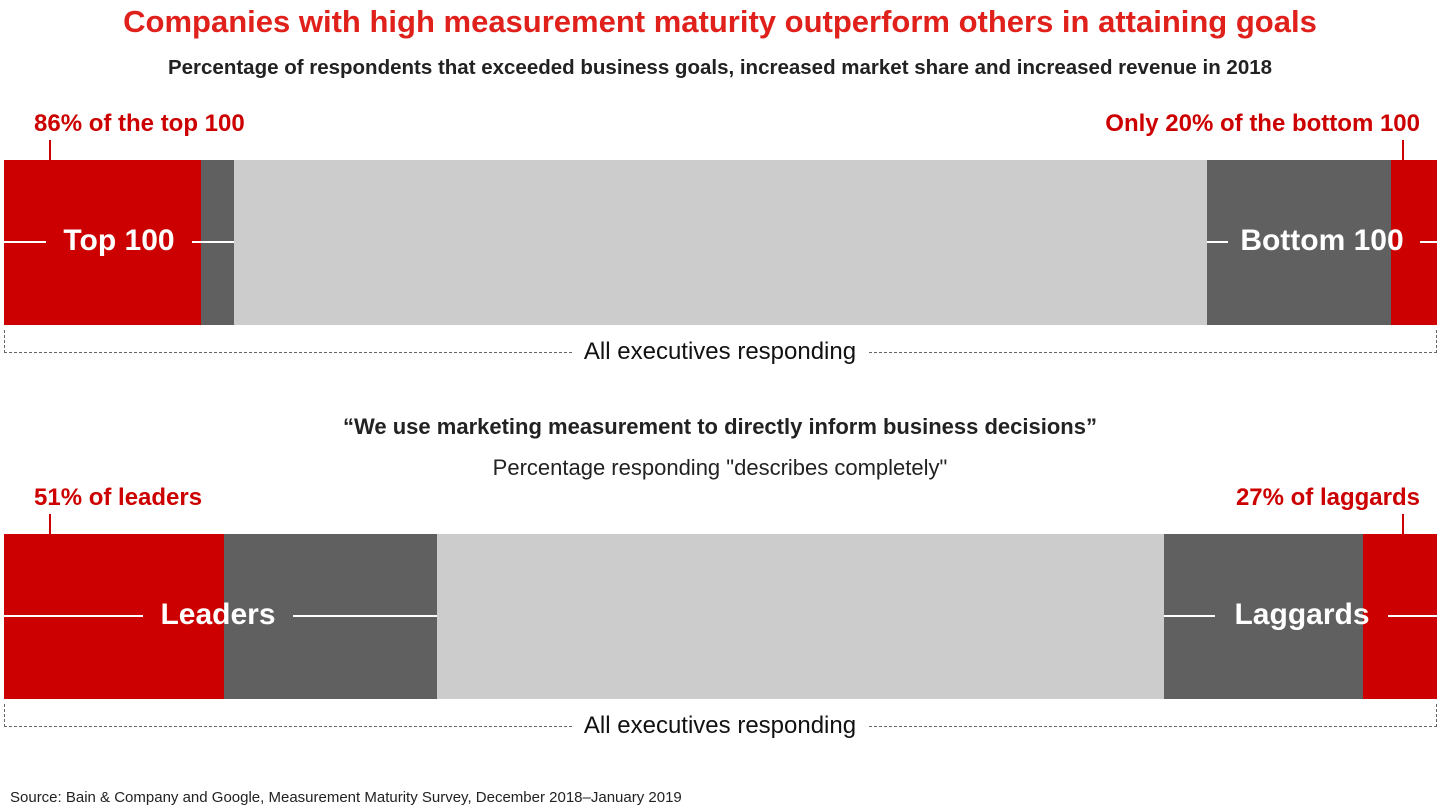 The height and width of the screenshot is (810, 1440). I want to click on category-label-bottom-100: Bottom 100, so click(1322, 240).